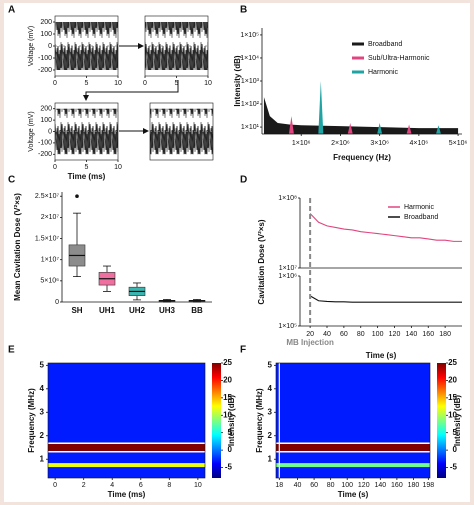 The height and width of the screenshot is (505, 474). Describe the element at coordinates (131, 88) in the screenshot. I see `flow-arrows` at that location.